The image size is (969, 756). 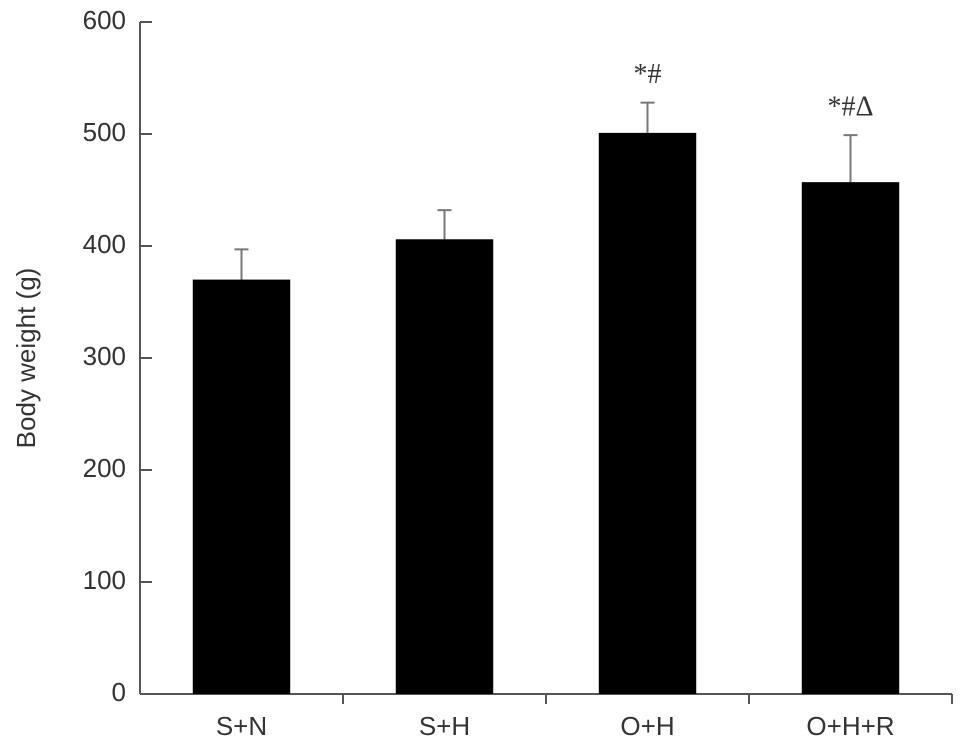 I want to click on x-tick-label: O+H+R, so click(x=850, y=726).